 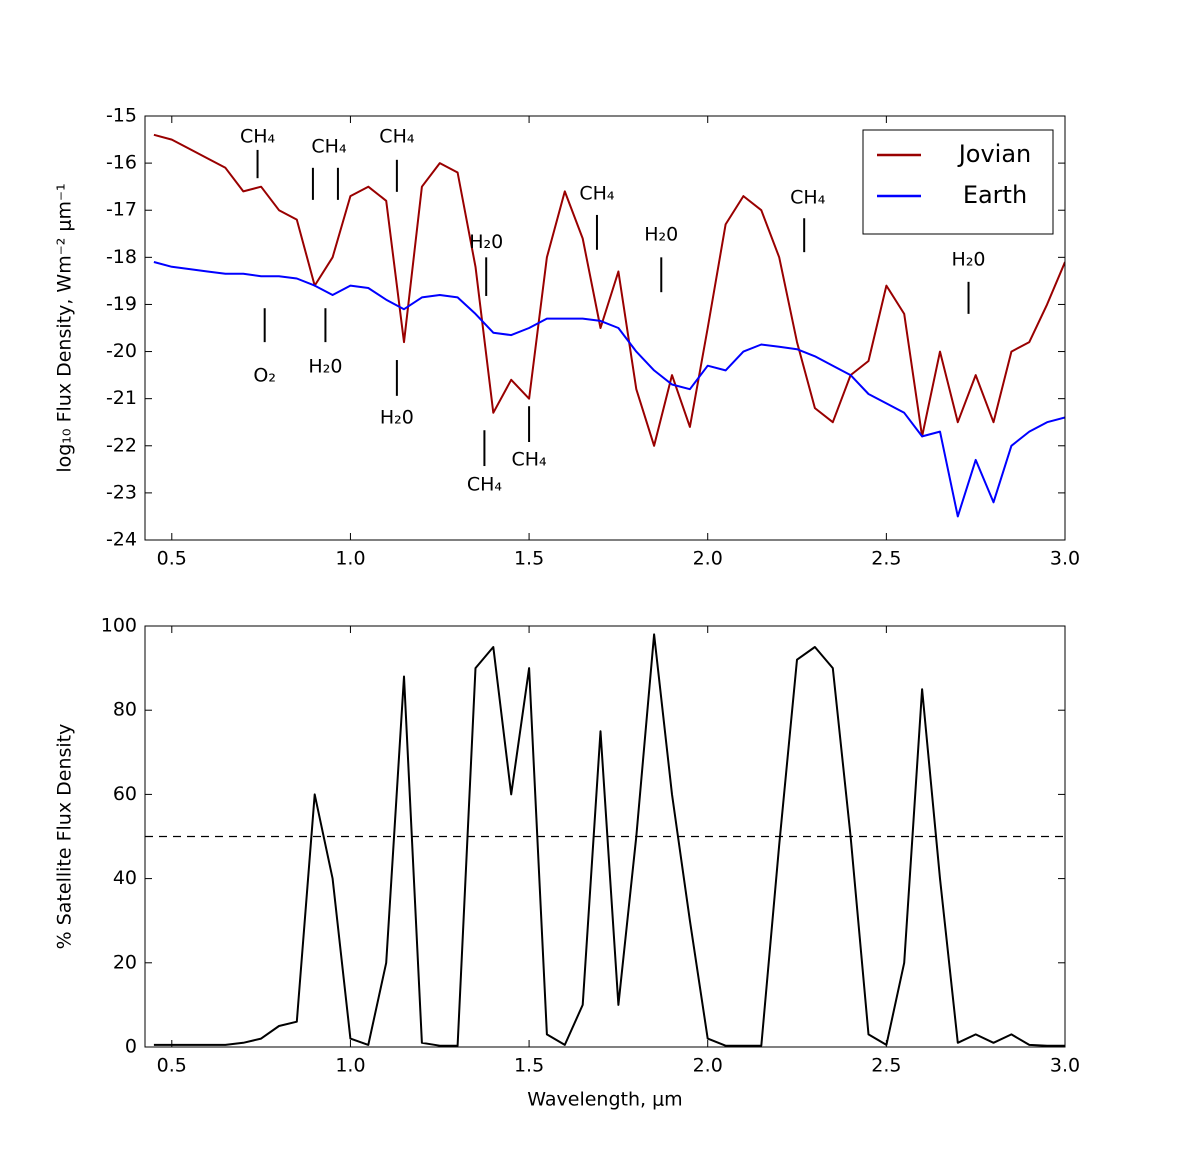 I want to click on y-tick-label: -21, so click(x=121, y=398).